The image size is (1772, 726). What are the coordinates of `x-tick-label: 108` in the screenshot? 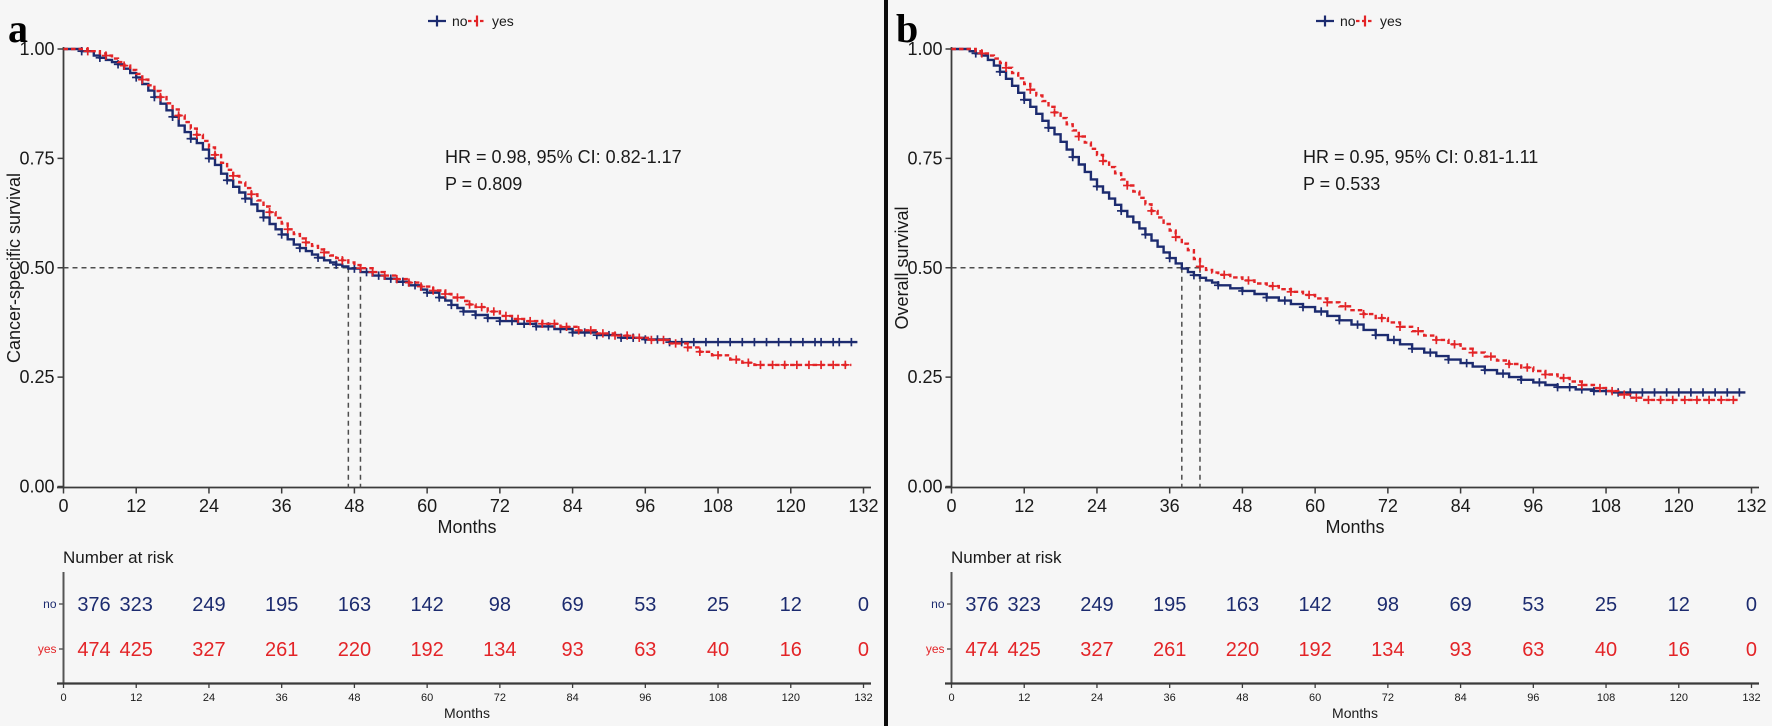 It's located at (718, 506).